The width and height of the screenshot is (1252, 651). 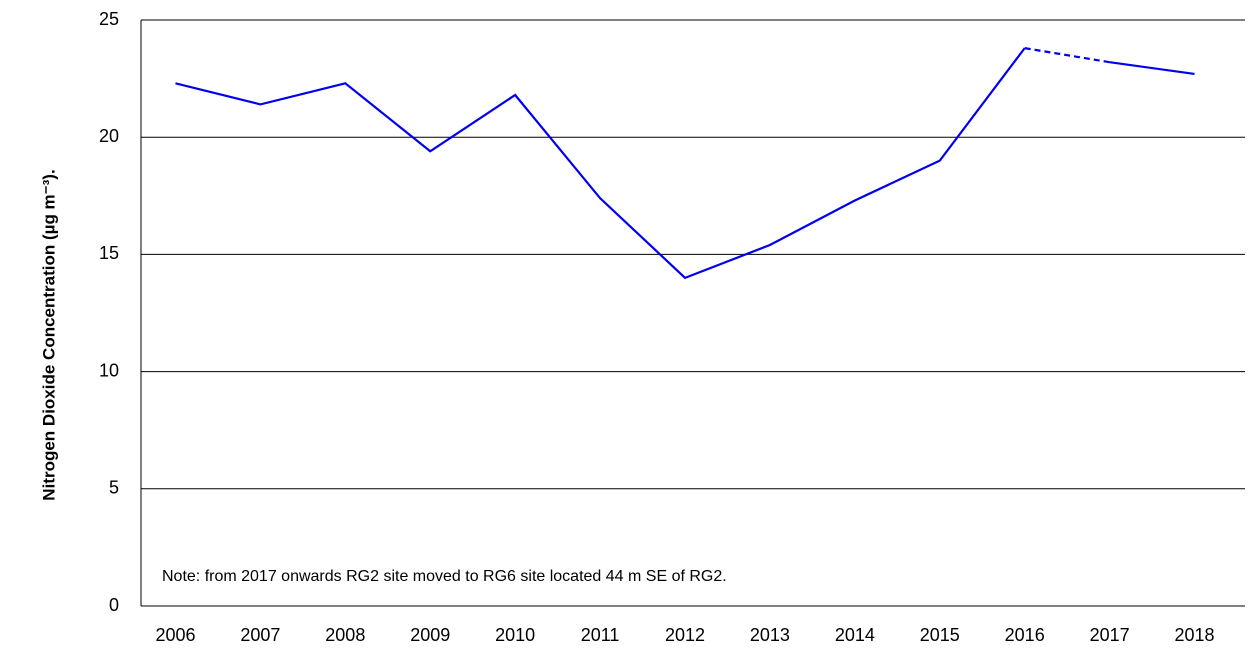 What do you see at coordinates (430, 635) in the screenshot?
I see `x-tick-label: 2009` at bounding box center [430, 635].